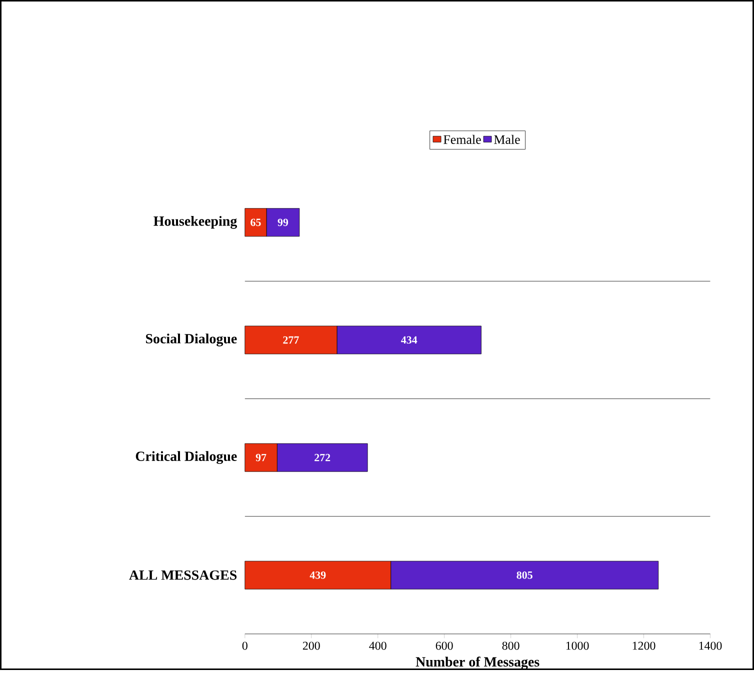 The width and height of the screenshot is (754, 673). What do you see at coordinates (409, 340) in the screenshot?
I see `data-label: 434` at bounding box center [409, 340].